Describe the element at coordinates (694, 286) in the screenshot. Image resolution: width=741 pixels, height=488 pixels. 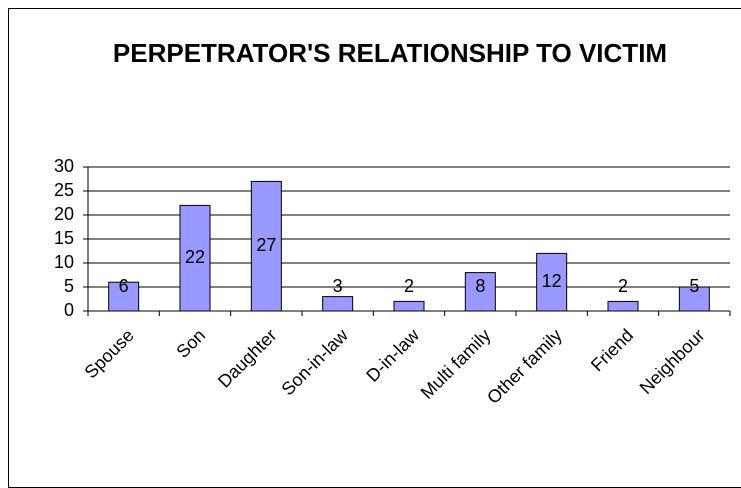
I see `data-label: 5` at that location.